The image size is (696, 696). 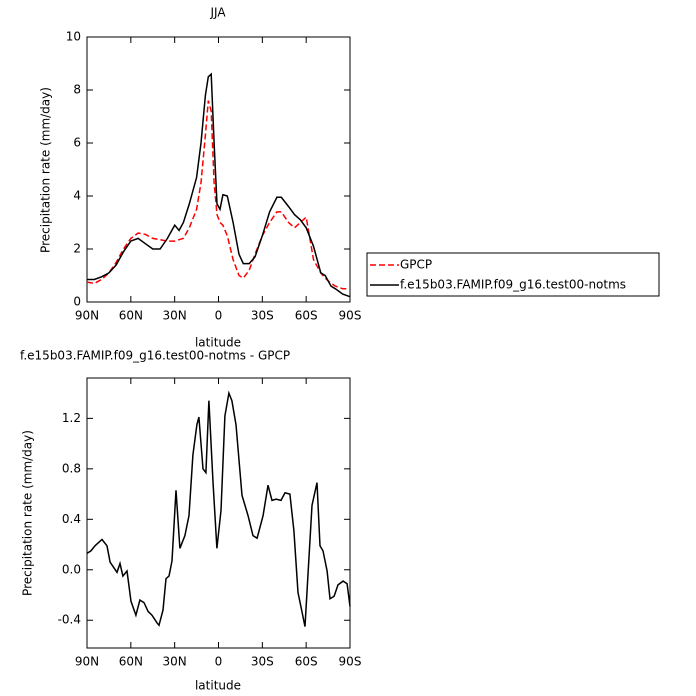 I want to click on y-tick-label: 0, so click(x=77, y=302).